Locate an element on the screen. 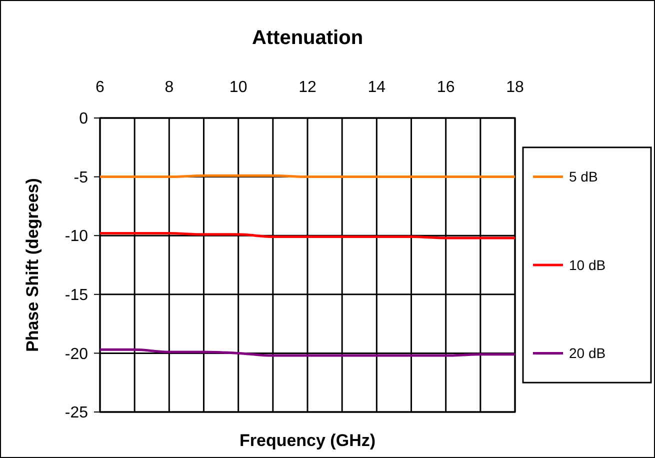 Image resolution: width=655 pixels, height=458 pixels. x-tick-label: 18 is located at coordinates (515, 87).